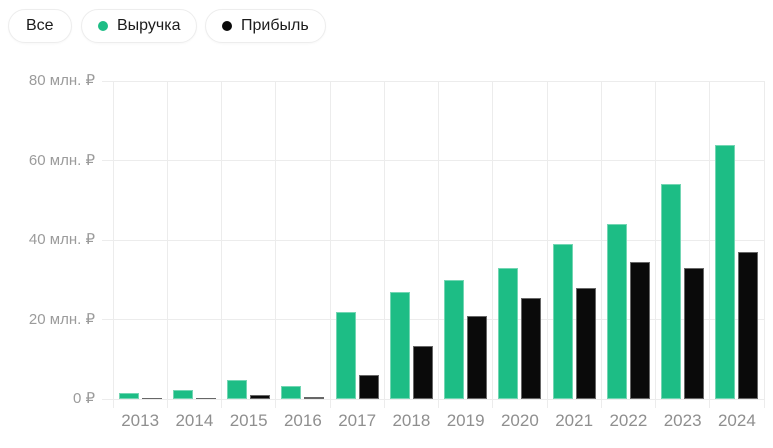  What do you see at coordinates (465, 420) in the screenshot?
I see `x-tick-label: 2019` at bounding box center [465, 420].